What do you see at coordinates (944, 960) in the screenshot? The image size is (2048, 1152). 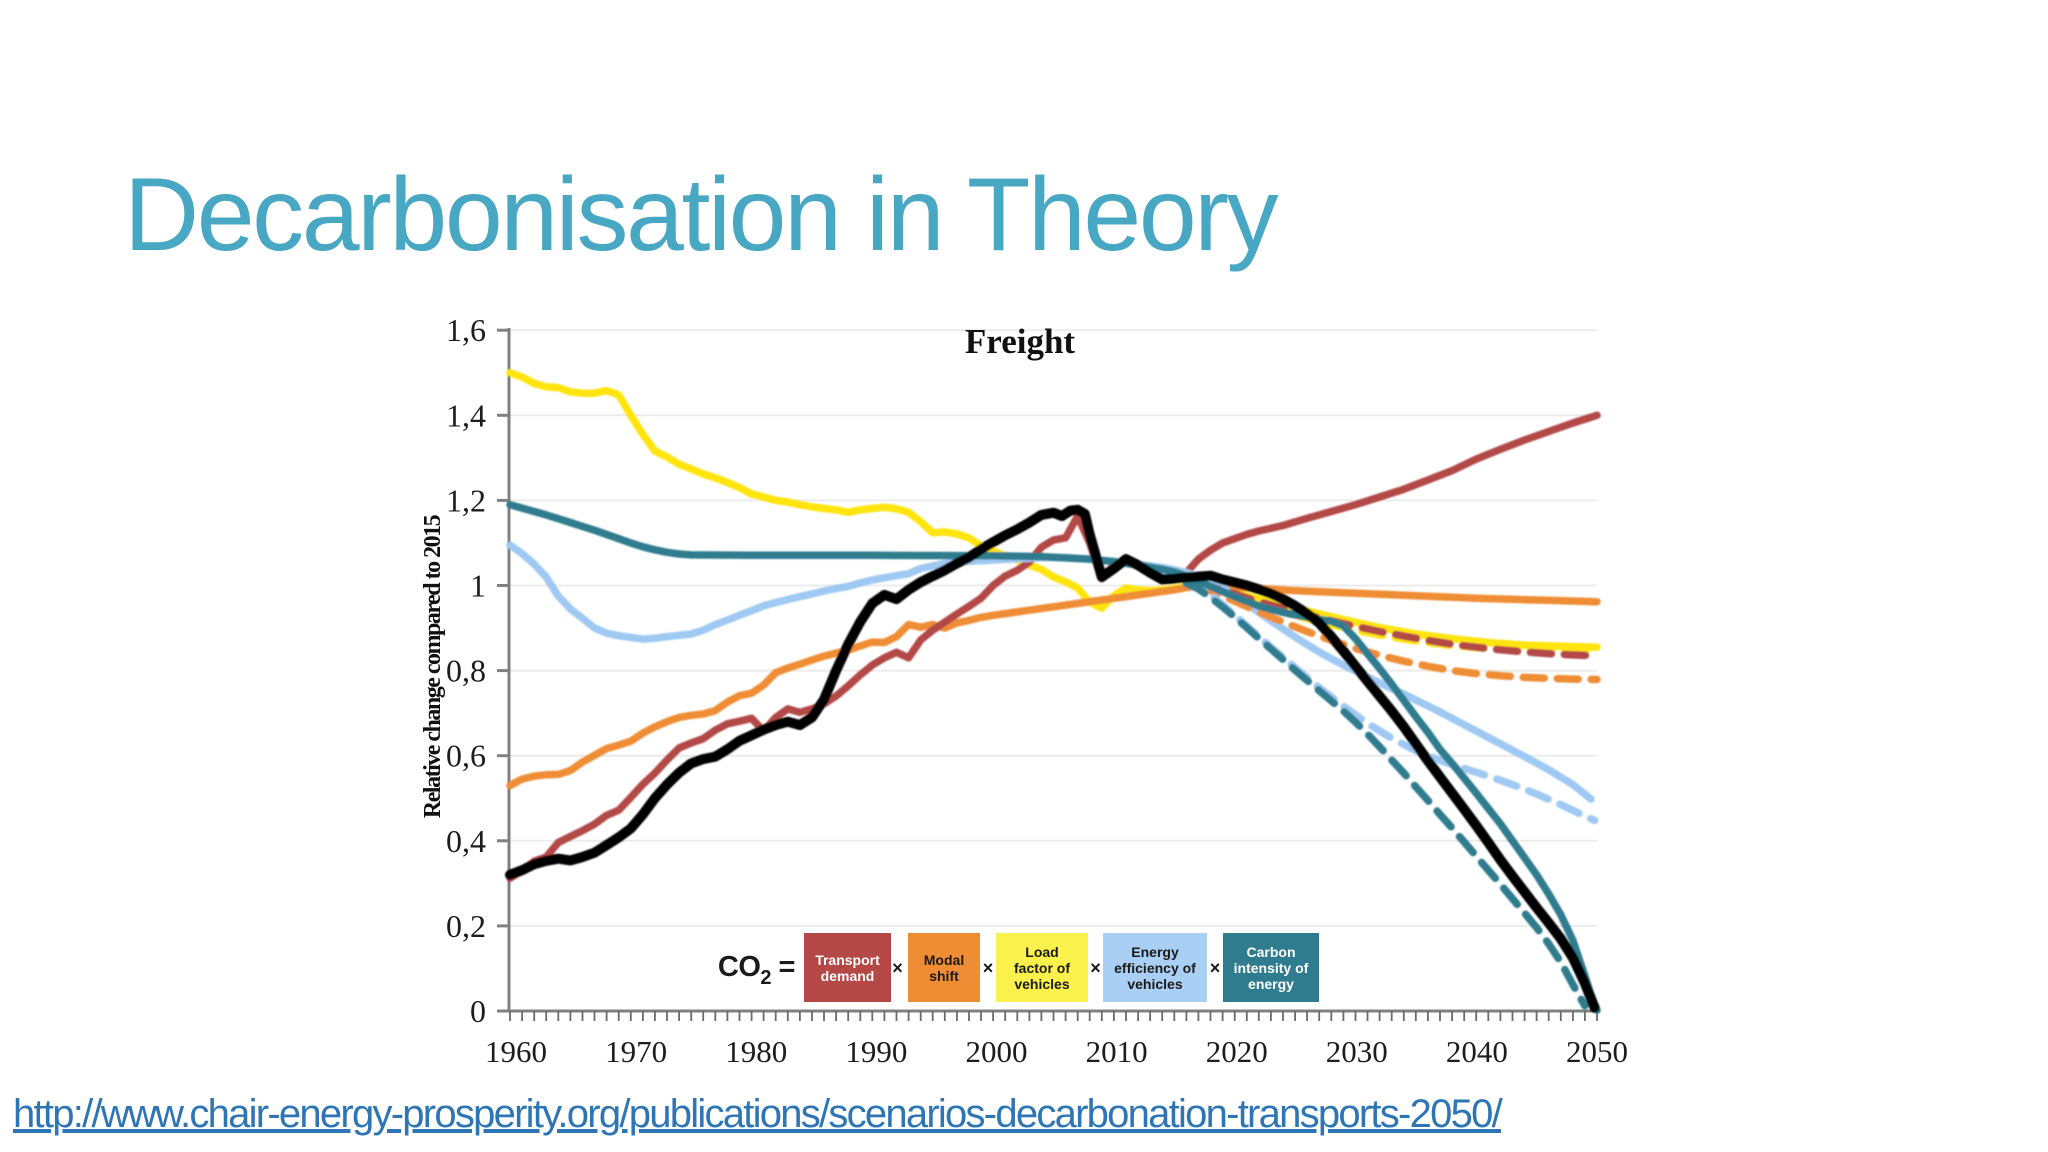 I see `svg-text: Modal` at bounding box center [944, 960].